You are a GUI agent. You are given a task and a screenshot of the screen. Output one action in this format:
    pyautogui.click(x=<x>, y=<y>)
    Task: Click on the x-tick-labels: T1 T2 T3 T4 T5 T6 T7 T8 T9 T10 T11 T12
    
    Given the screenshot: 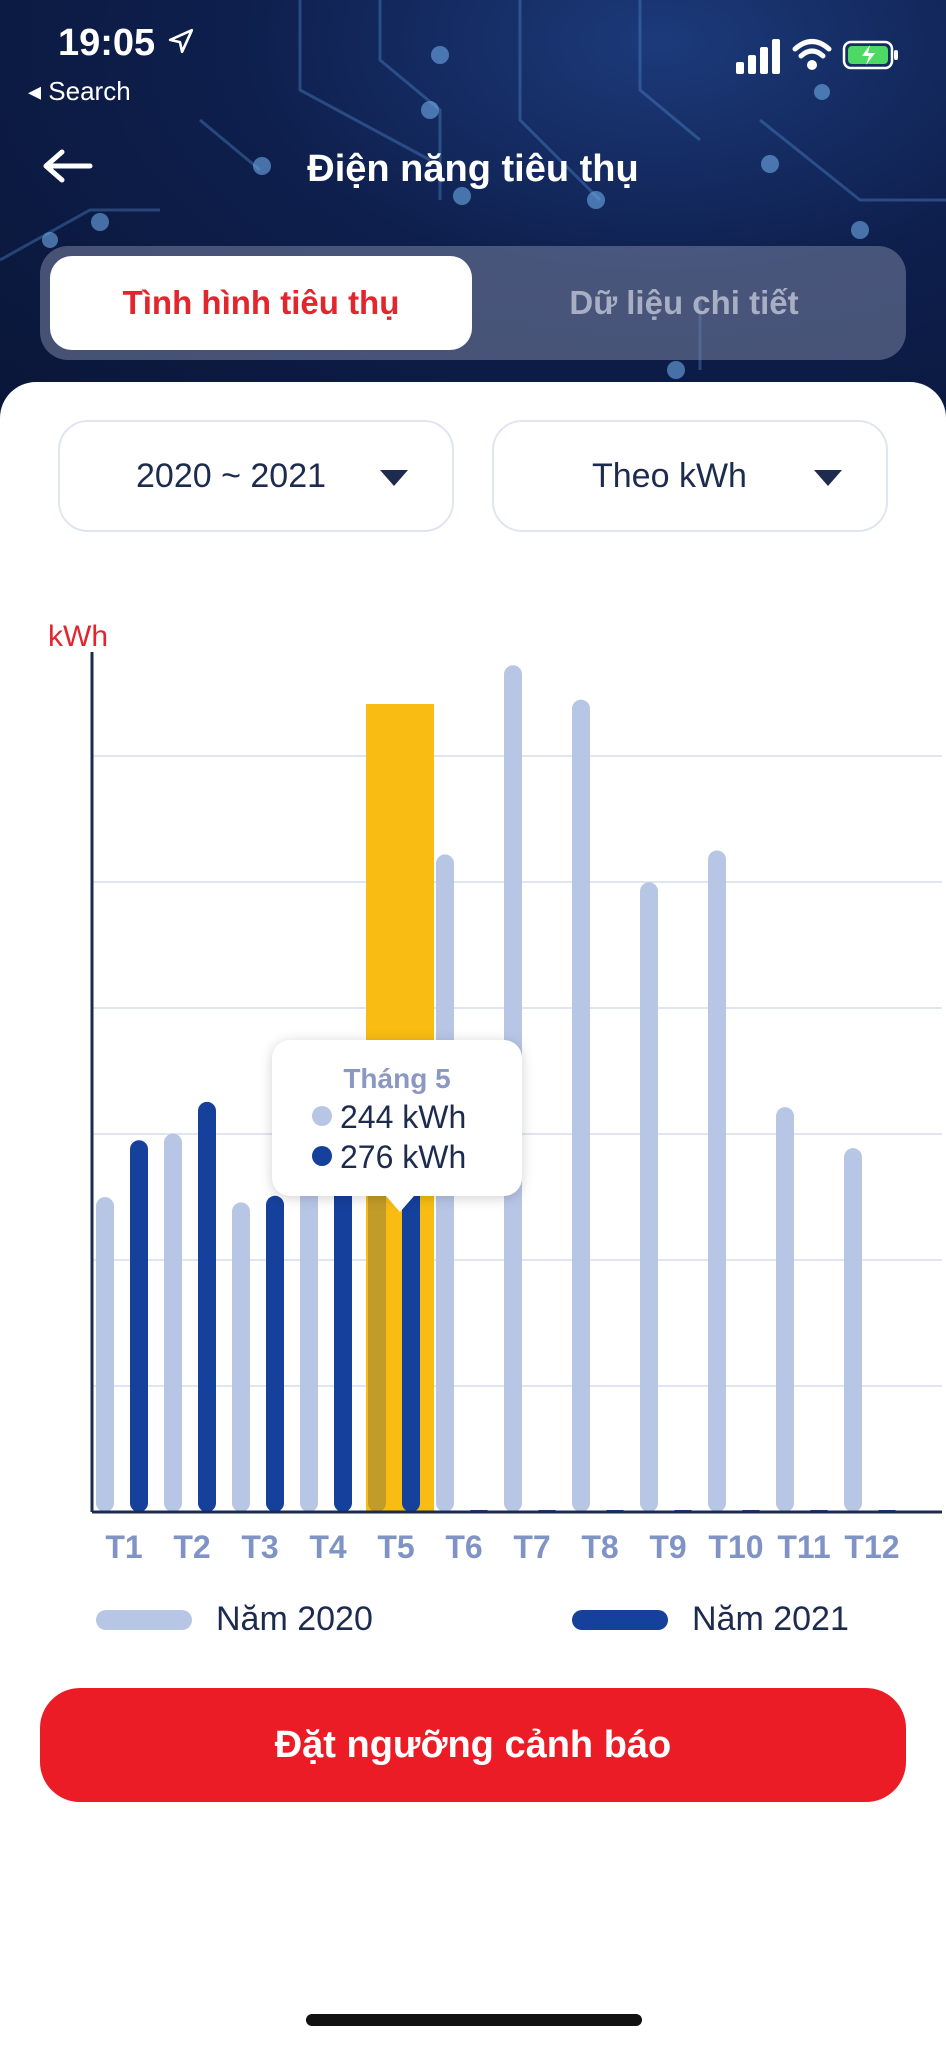 What is the action you would take?
    pyautogui.click(x=502, y=1544)
    